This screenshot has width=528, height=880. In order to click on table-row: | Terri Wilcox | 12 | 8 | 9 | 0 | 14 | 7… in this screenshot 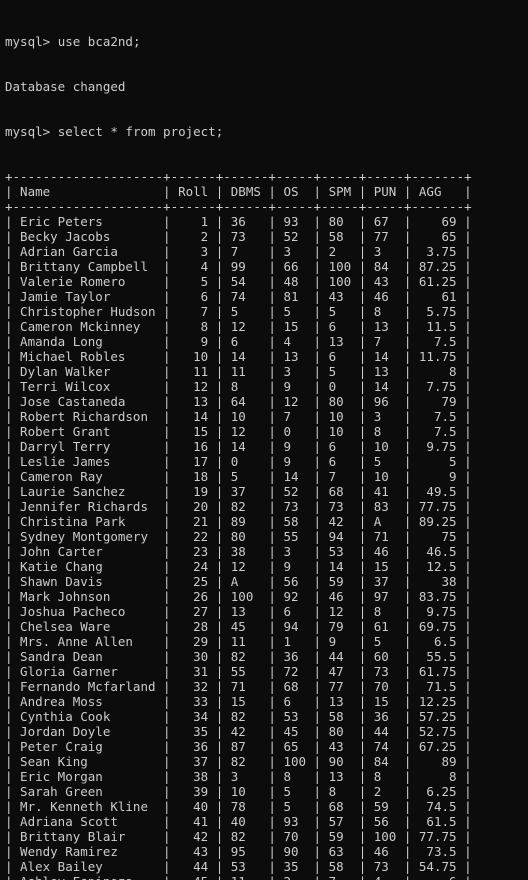, I will do `click(238, 386)`.